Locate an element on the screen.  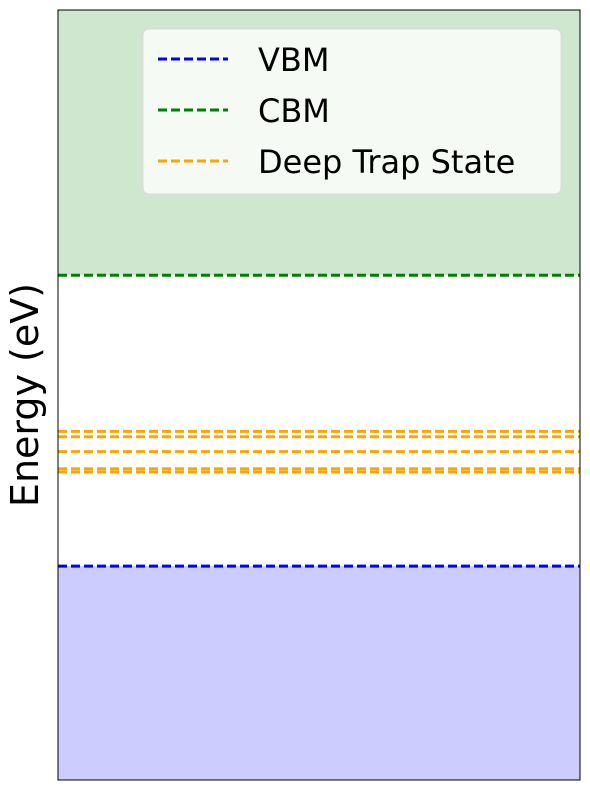
legend-label-vbm: VBM is located at coordinates (293, 60).